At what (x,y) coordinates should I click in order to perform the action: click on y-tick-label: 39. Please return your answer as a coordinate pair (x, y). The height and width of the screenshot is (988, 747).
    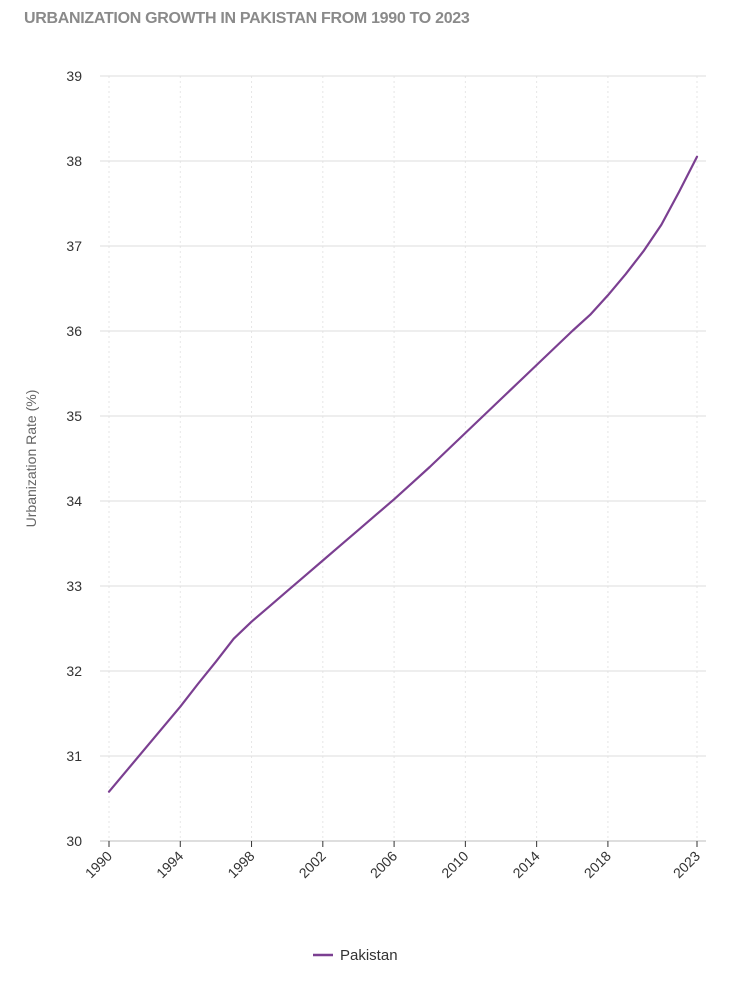
    Looking at the image, I should click on (74, 76).